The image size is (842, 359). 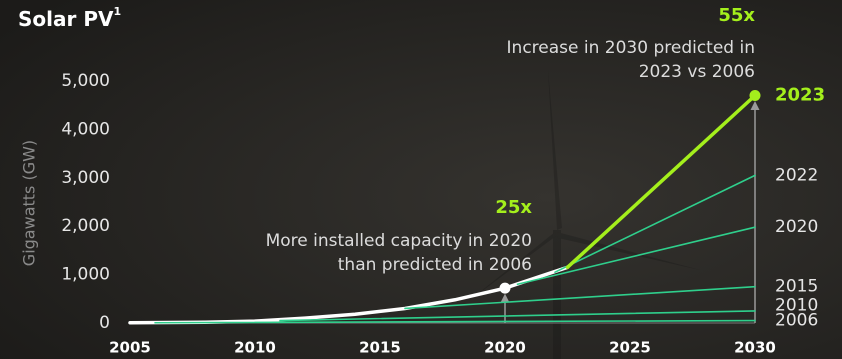 I want to click on annotation-text: More installed capacity in 2020, so click(x=399, y=241).